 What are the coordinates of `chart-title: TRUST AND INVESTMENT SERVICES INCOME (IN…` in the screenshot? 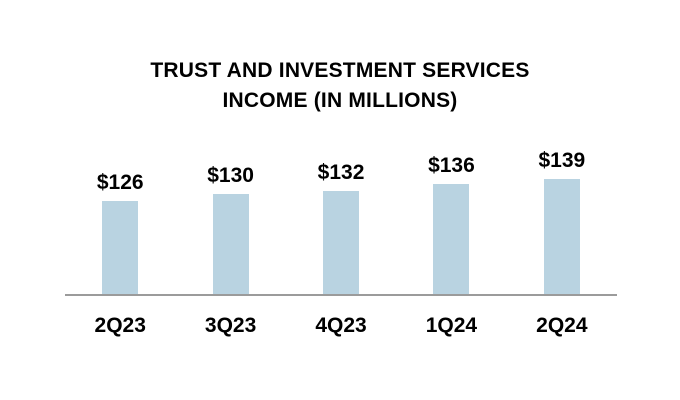 It's located at (340, 85).